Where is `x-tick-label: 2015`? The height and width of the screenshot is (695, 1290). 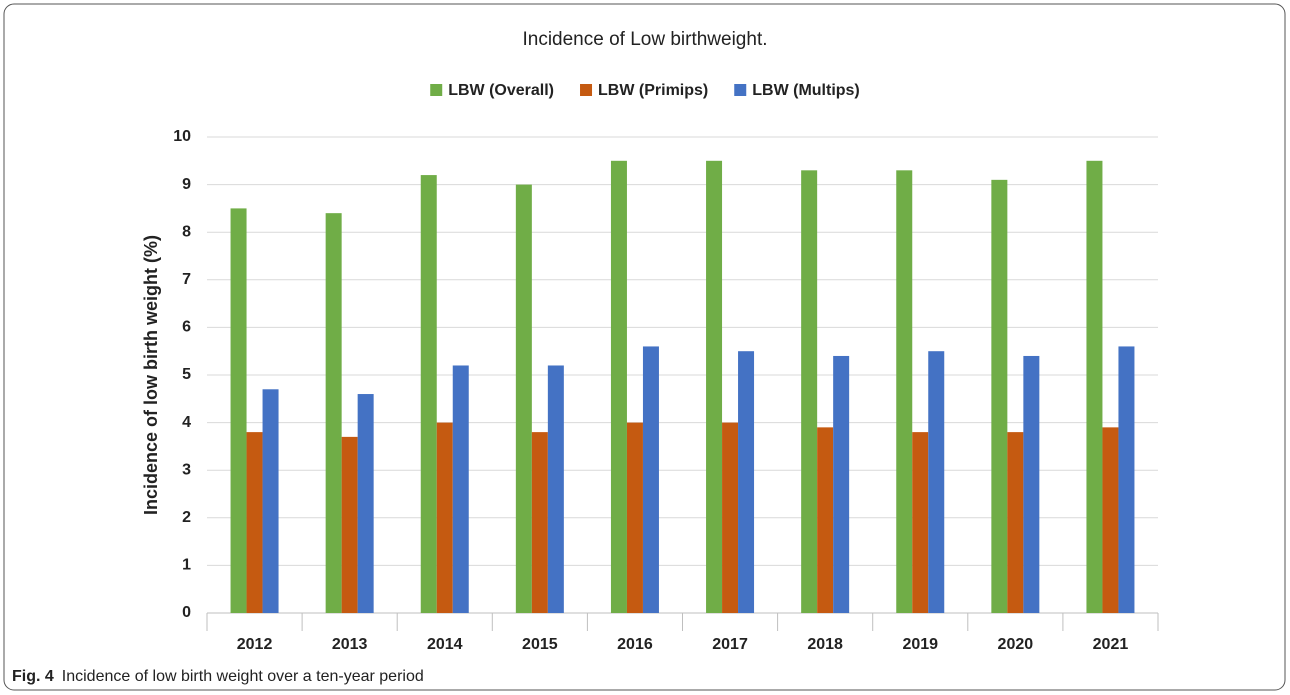 x-tick-label: 2015 is located at coordinates (540, 644).